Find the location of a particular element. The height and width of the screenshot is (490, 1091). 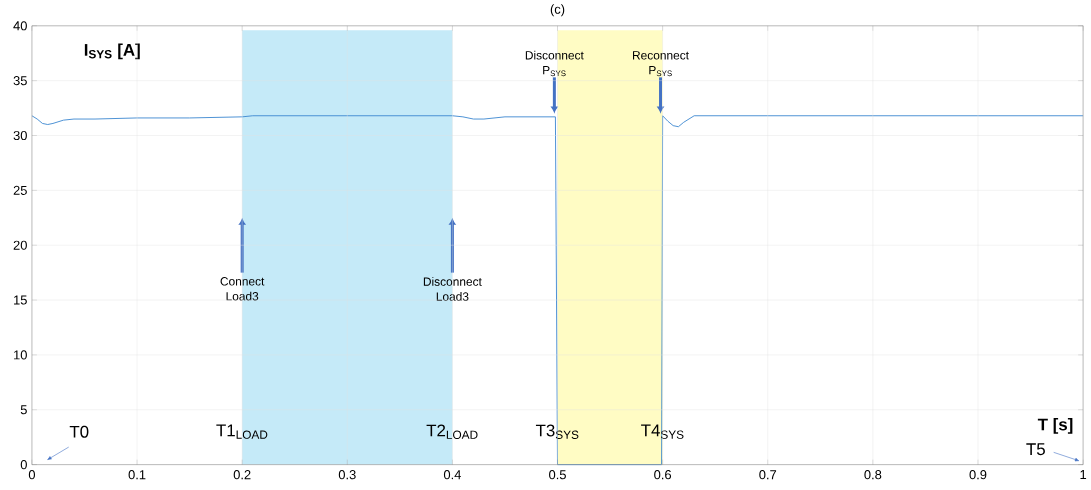

y-tick-label: 40 is located at coordinates (20, 26).